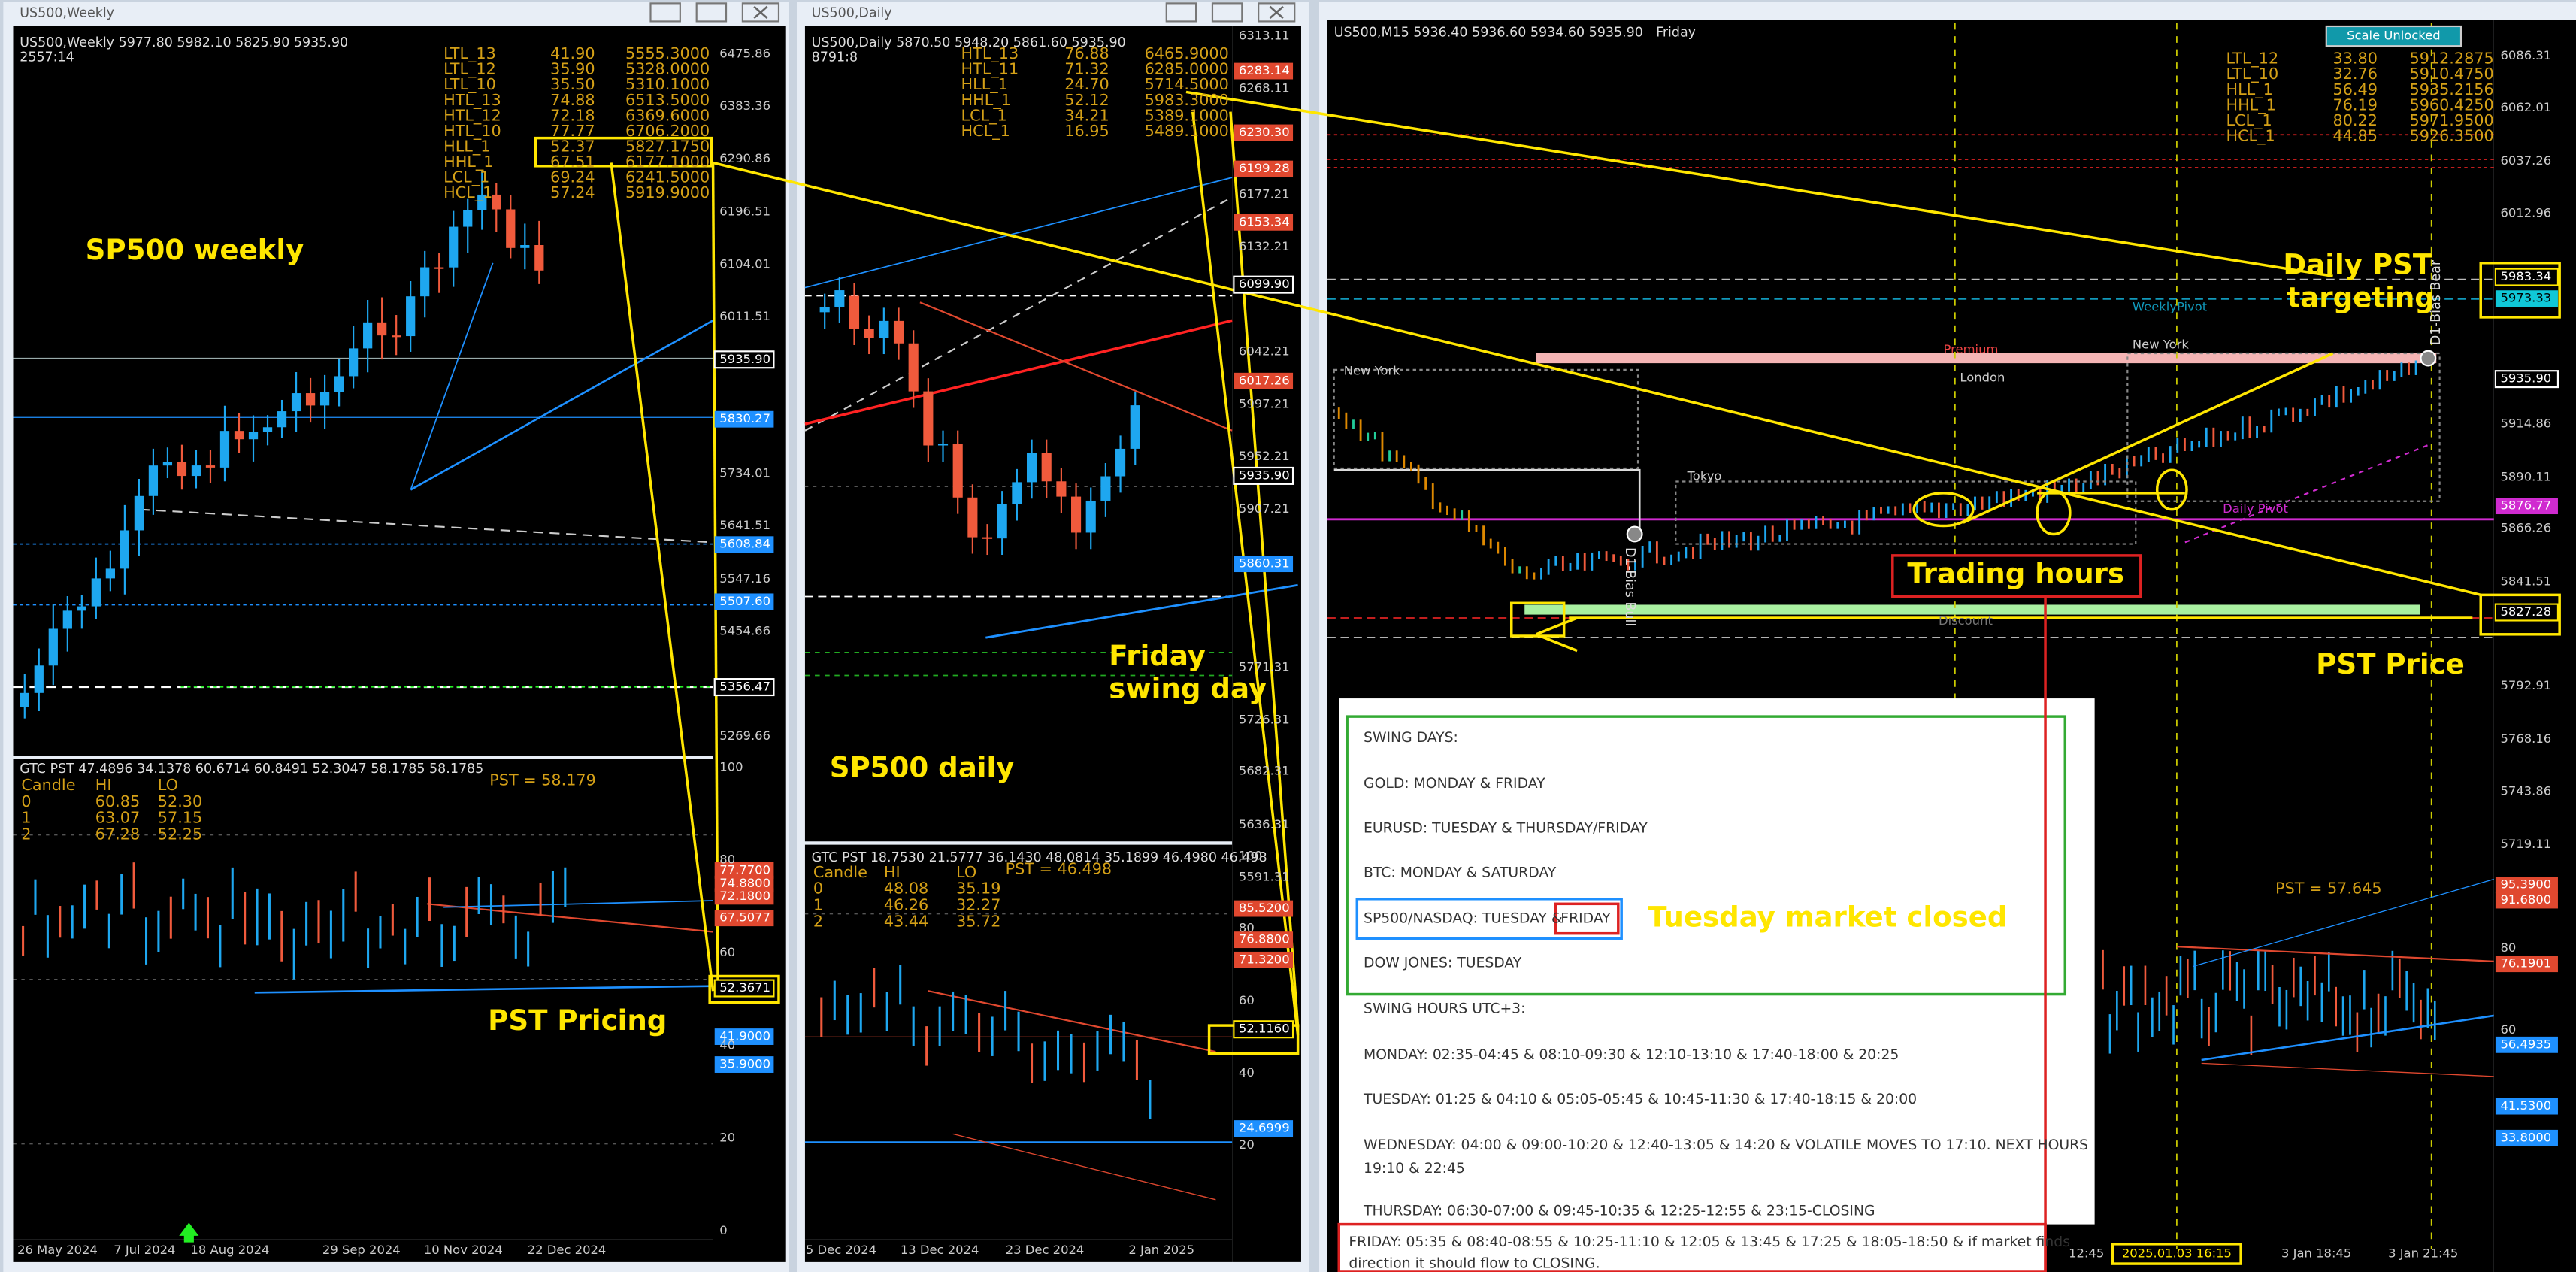 Image resolution: width=2576 pixels, height=1272 pixels. Describe the element at coordinates (1983, 377) in the screenshot. I see `zone-label: London` at that location.